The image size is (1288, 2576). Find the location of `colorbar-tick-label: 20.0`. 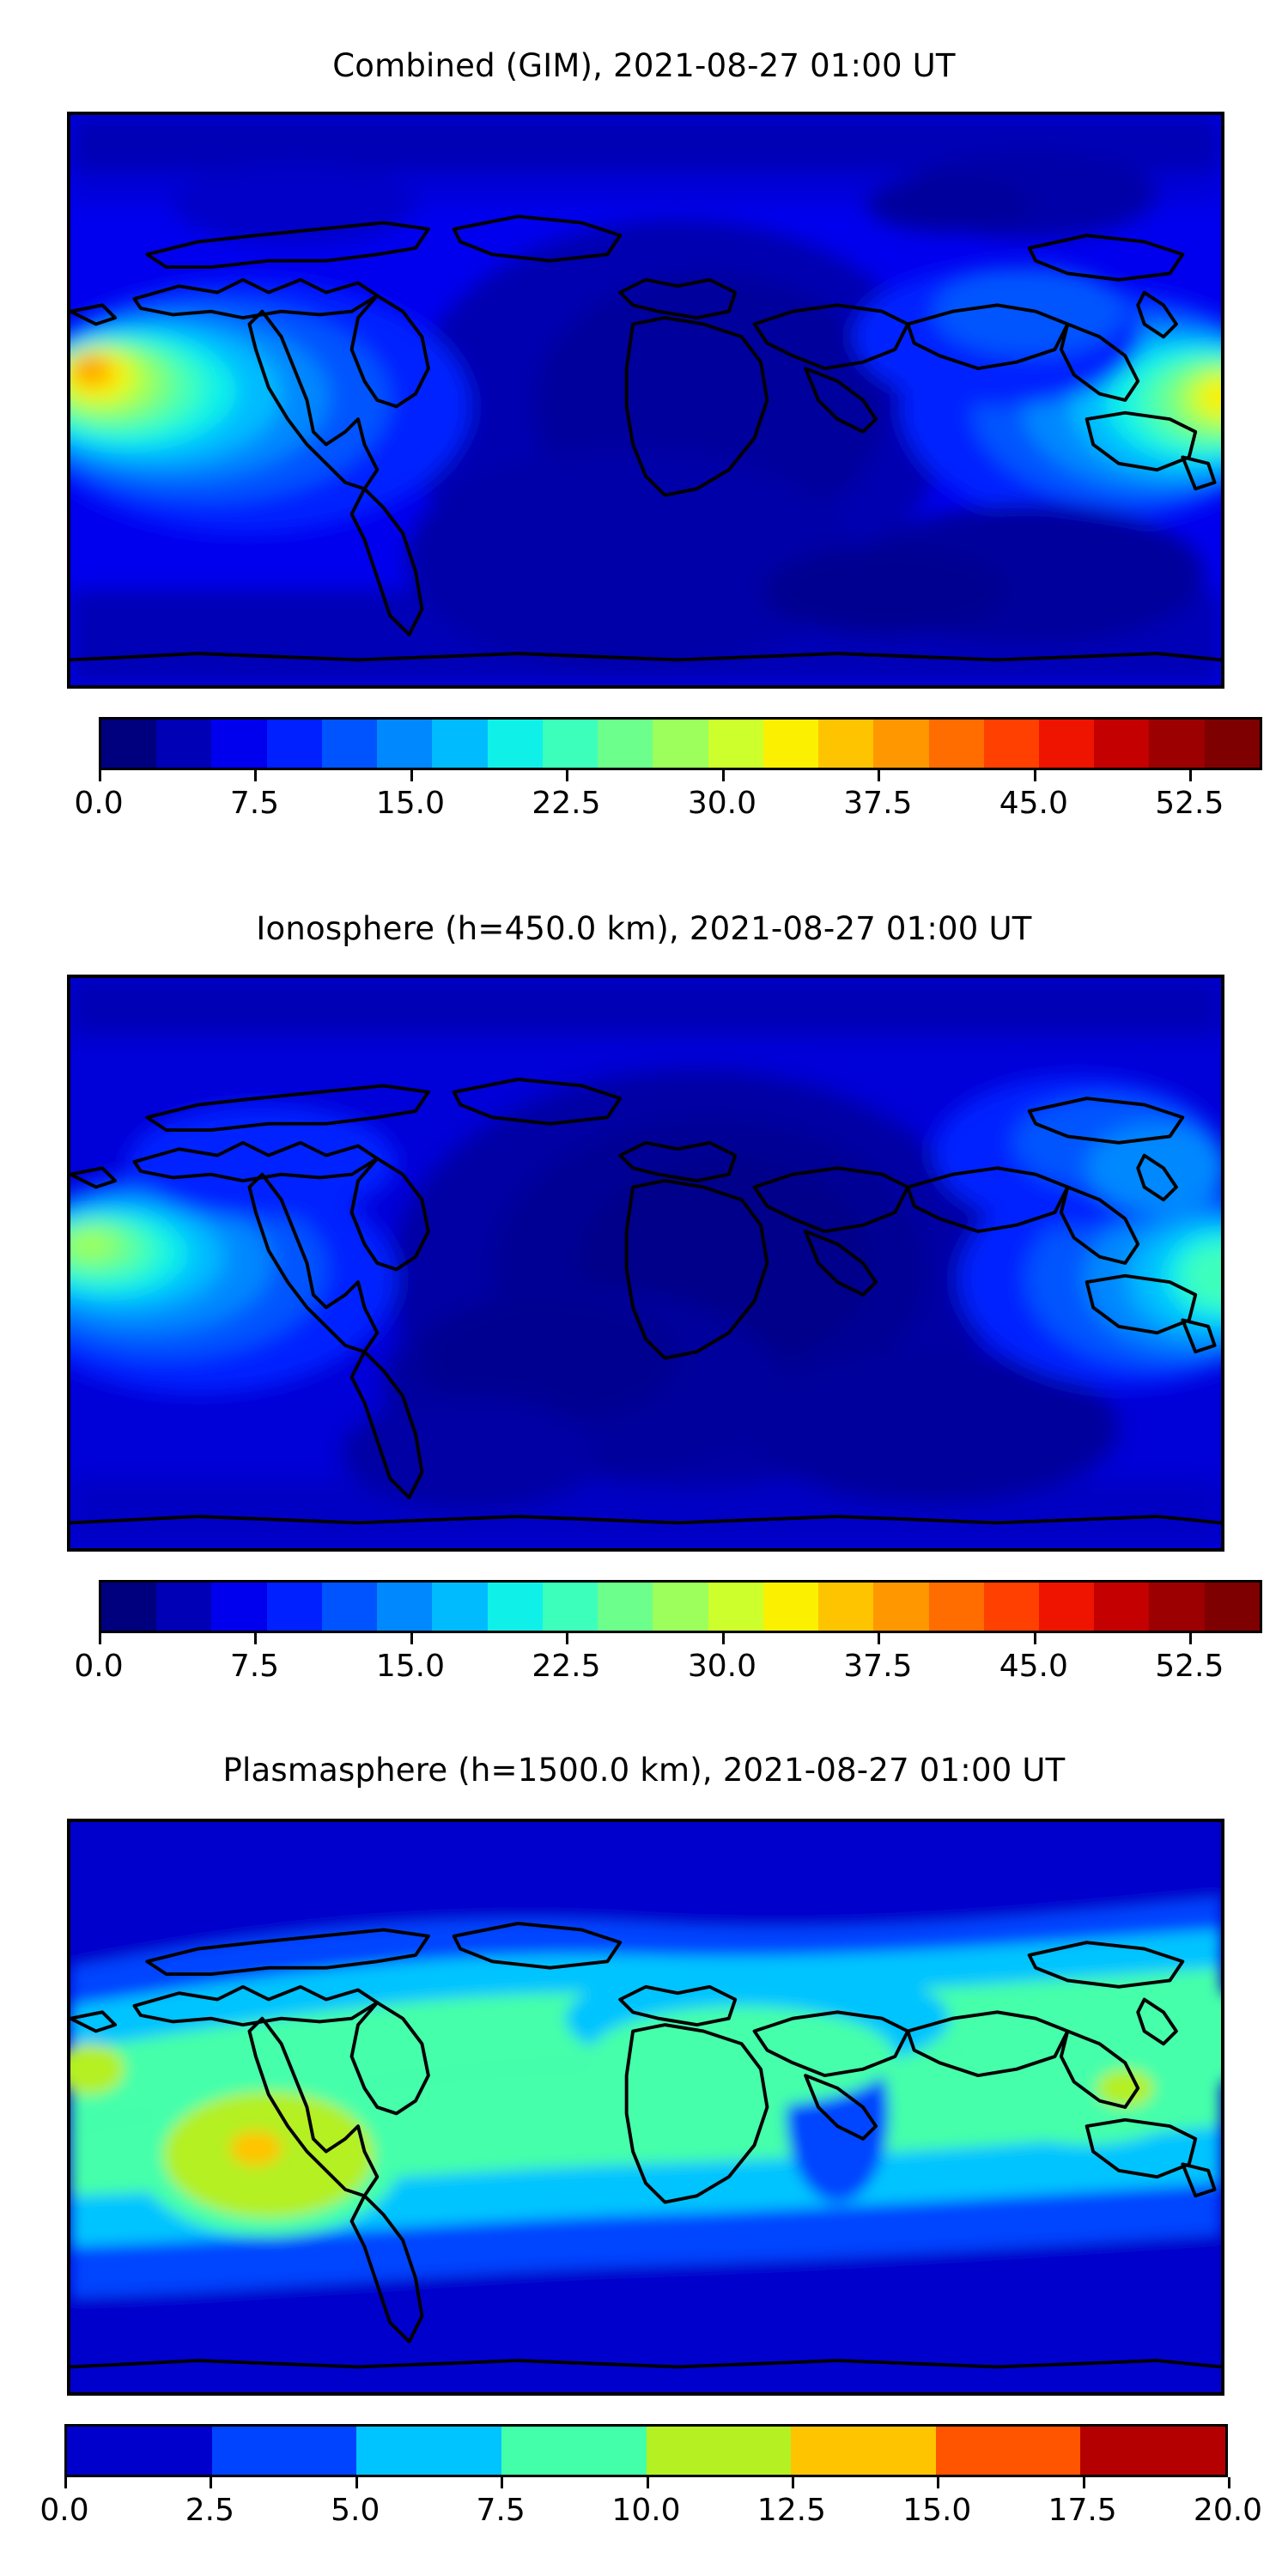

colorbar-tick-label: 20.0 is located at coordinates (1228, 2510).